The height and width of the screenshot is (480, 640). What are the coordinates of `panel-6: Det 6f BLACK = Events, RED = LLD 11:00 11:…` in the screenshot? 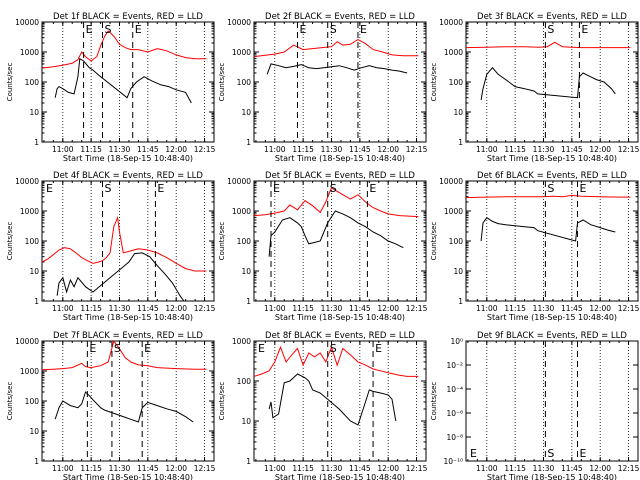 It's located at (535, 246).